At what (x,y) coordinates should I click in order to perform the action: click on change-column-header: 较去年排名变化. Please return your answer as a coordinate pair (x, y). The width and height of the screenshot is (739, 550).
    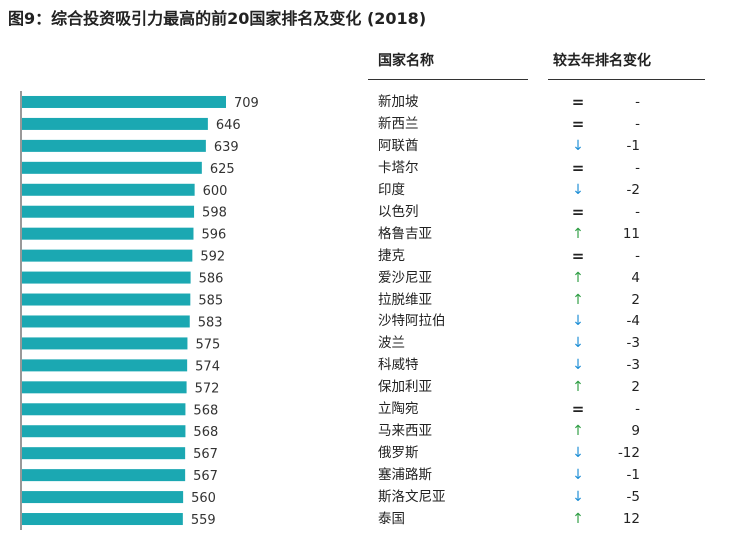
    Looking at the image, I should click on (602, 61).